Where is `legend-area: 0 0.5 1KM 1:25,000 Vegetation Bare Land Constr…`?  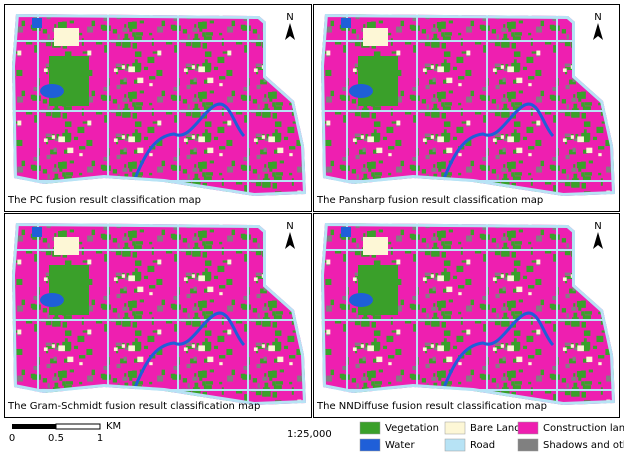
legend-area: 0 0.5 1KM 1:25,000 Vegetation Bare Land Constr… is located at coordinates (316, 436).